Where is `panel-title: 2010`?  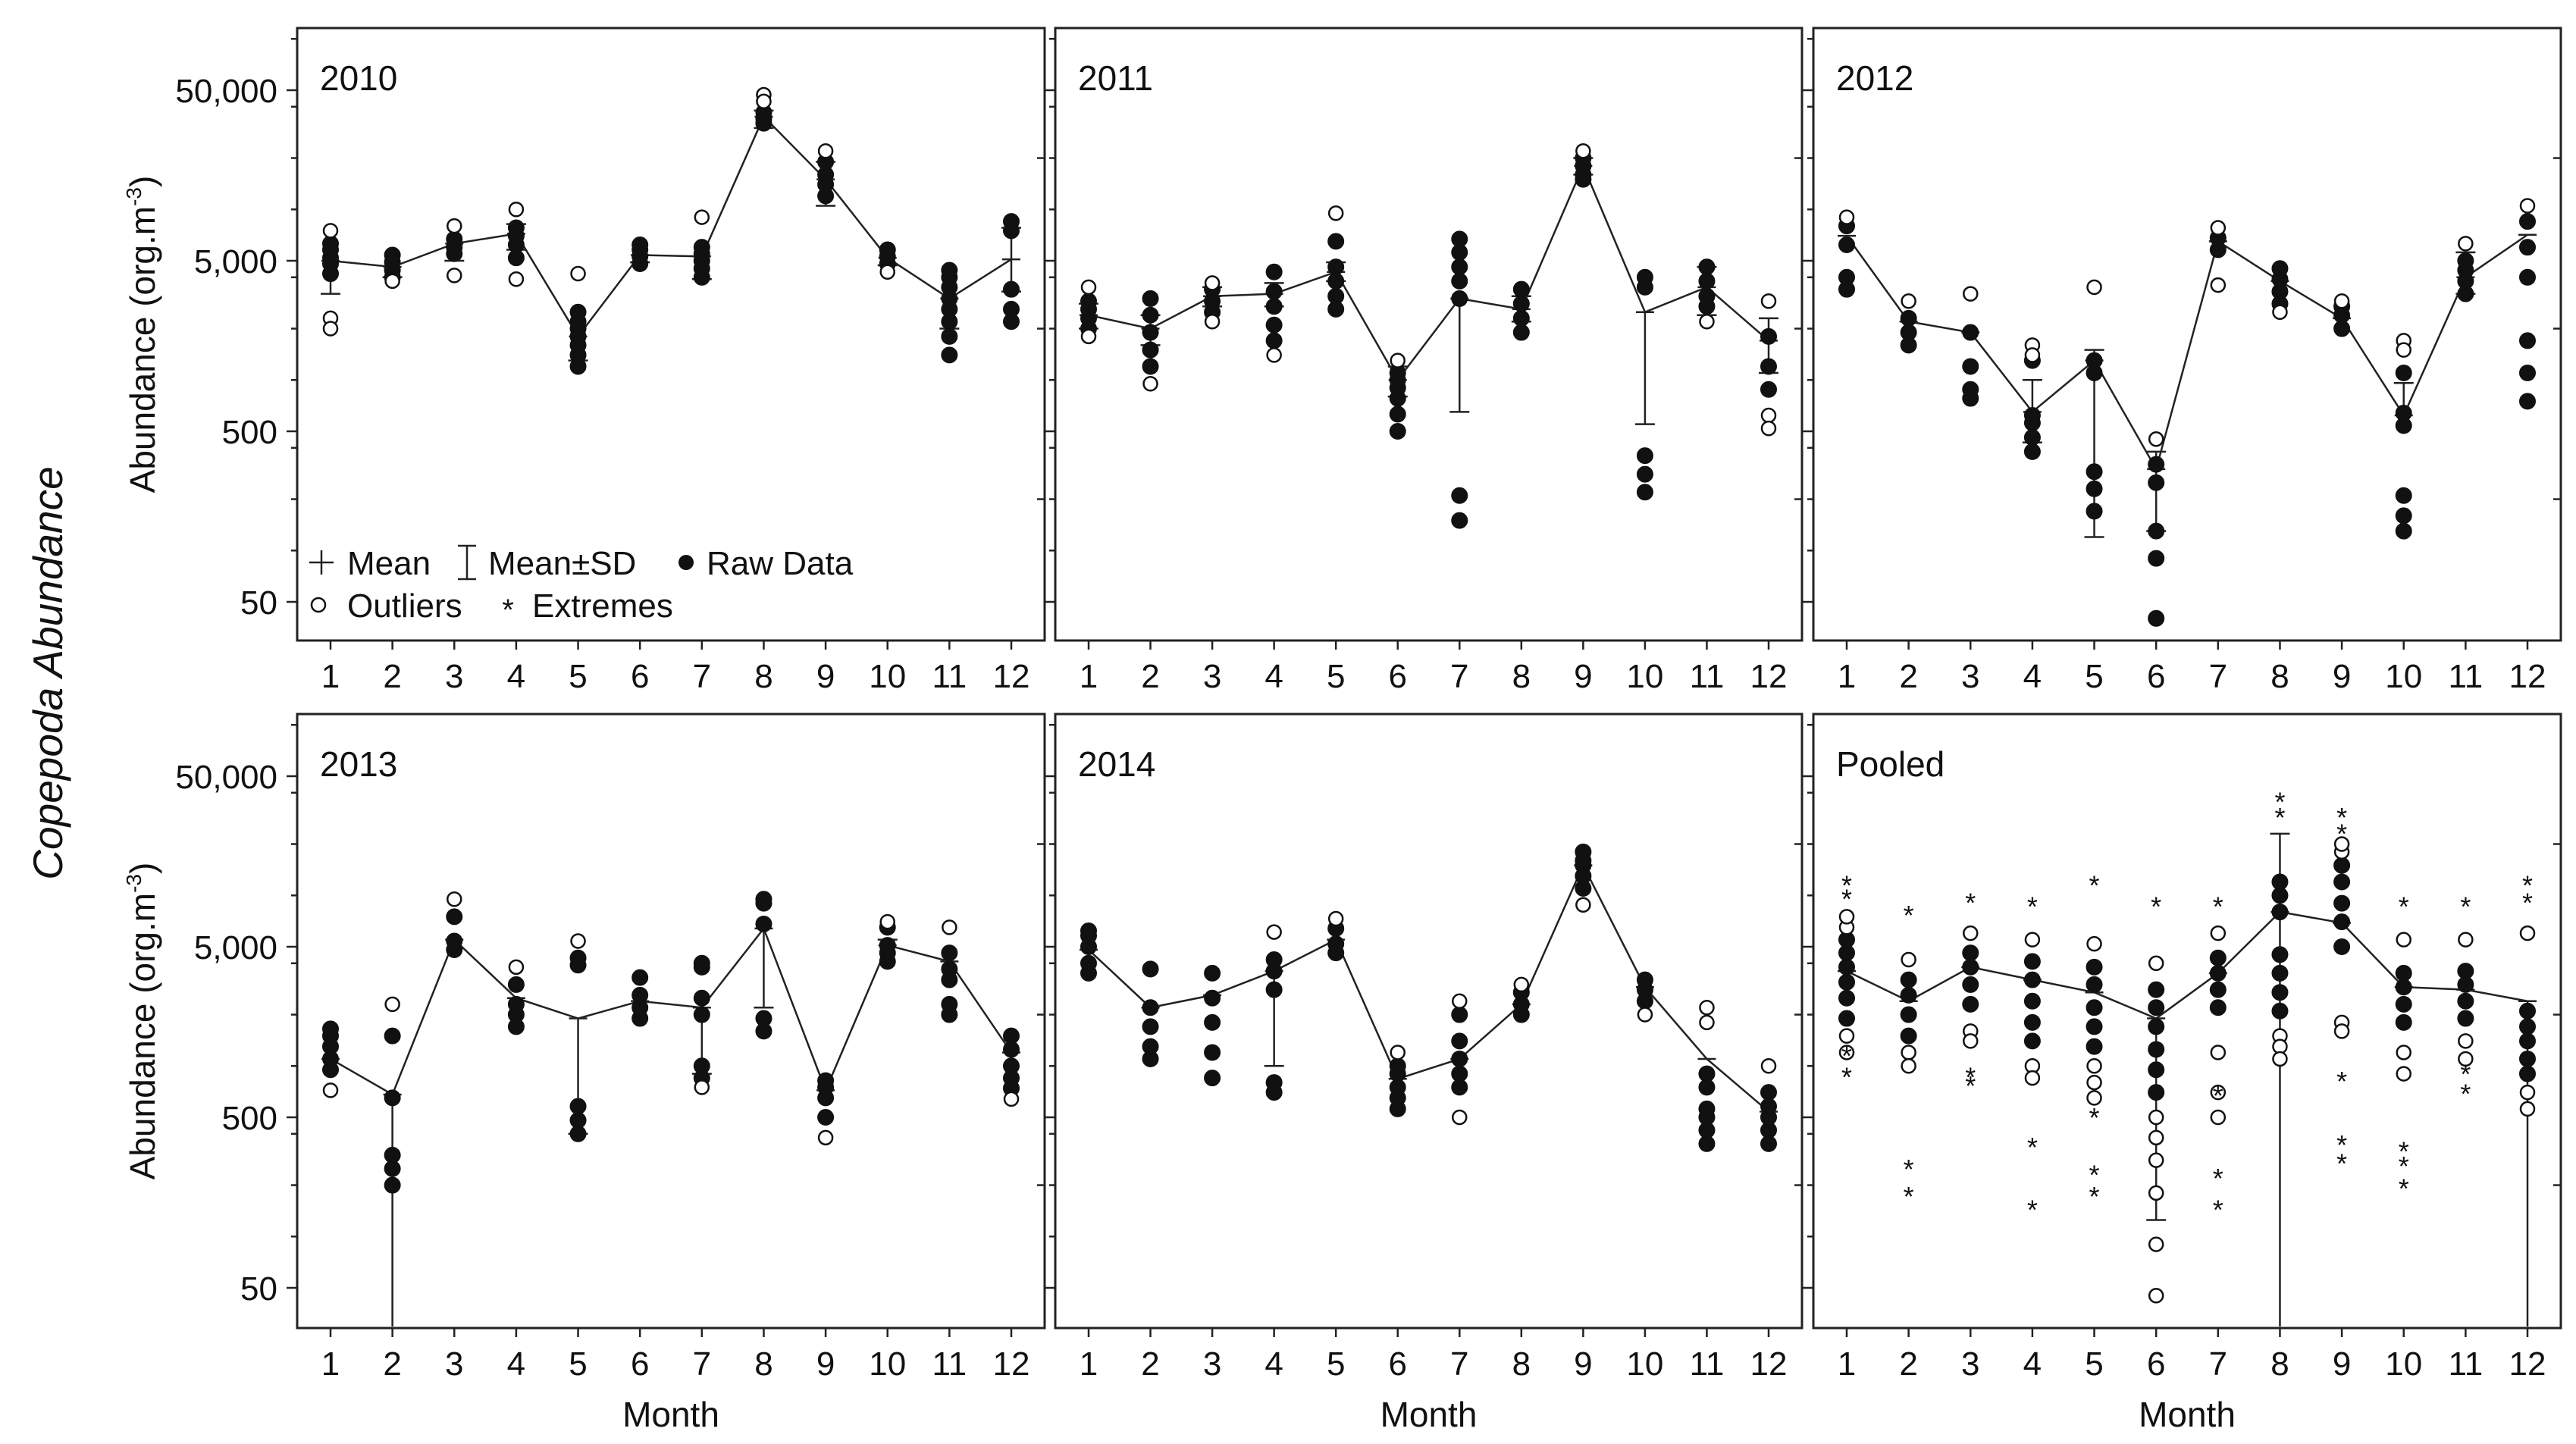 panel-title: 2010 is located at coordinates (358, 78).